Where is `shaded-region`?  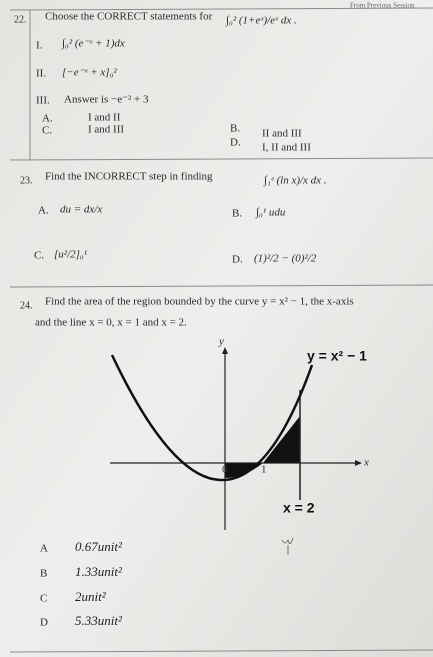 shaded-region is located at coordinates (281, 439).